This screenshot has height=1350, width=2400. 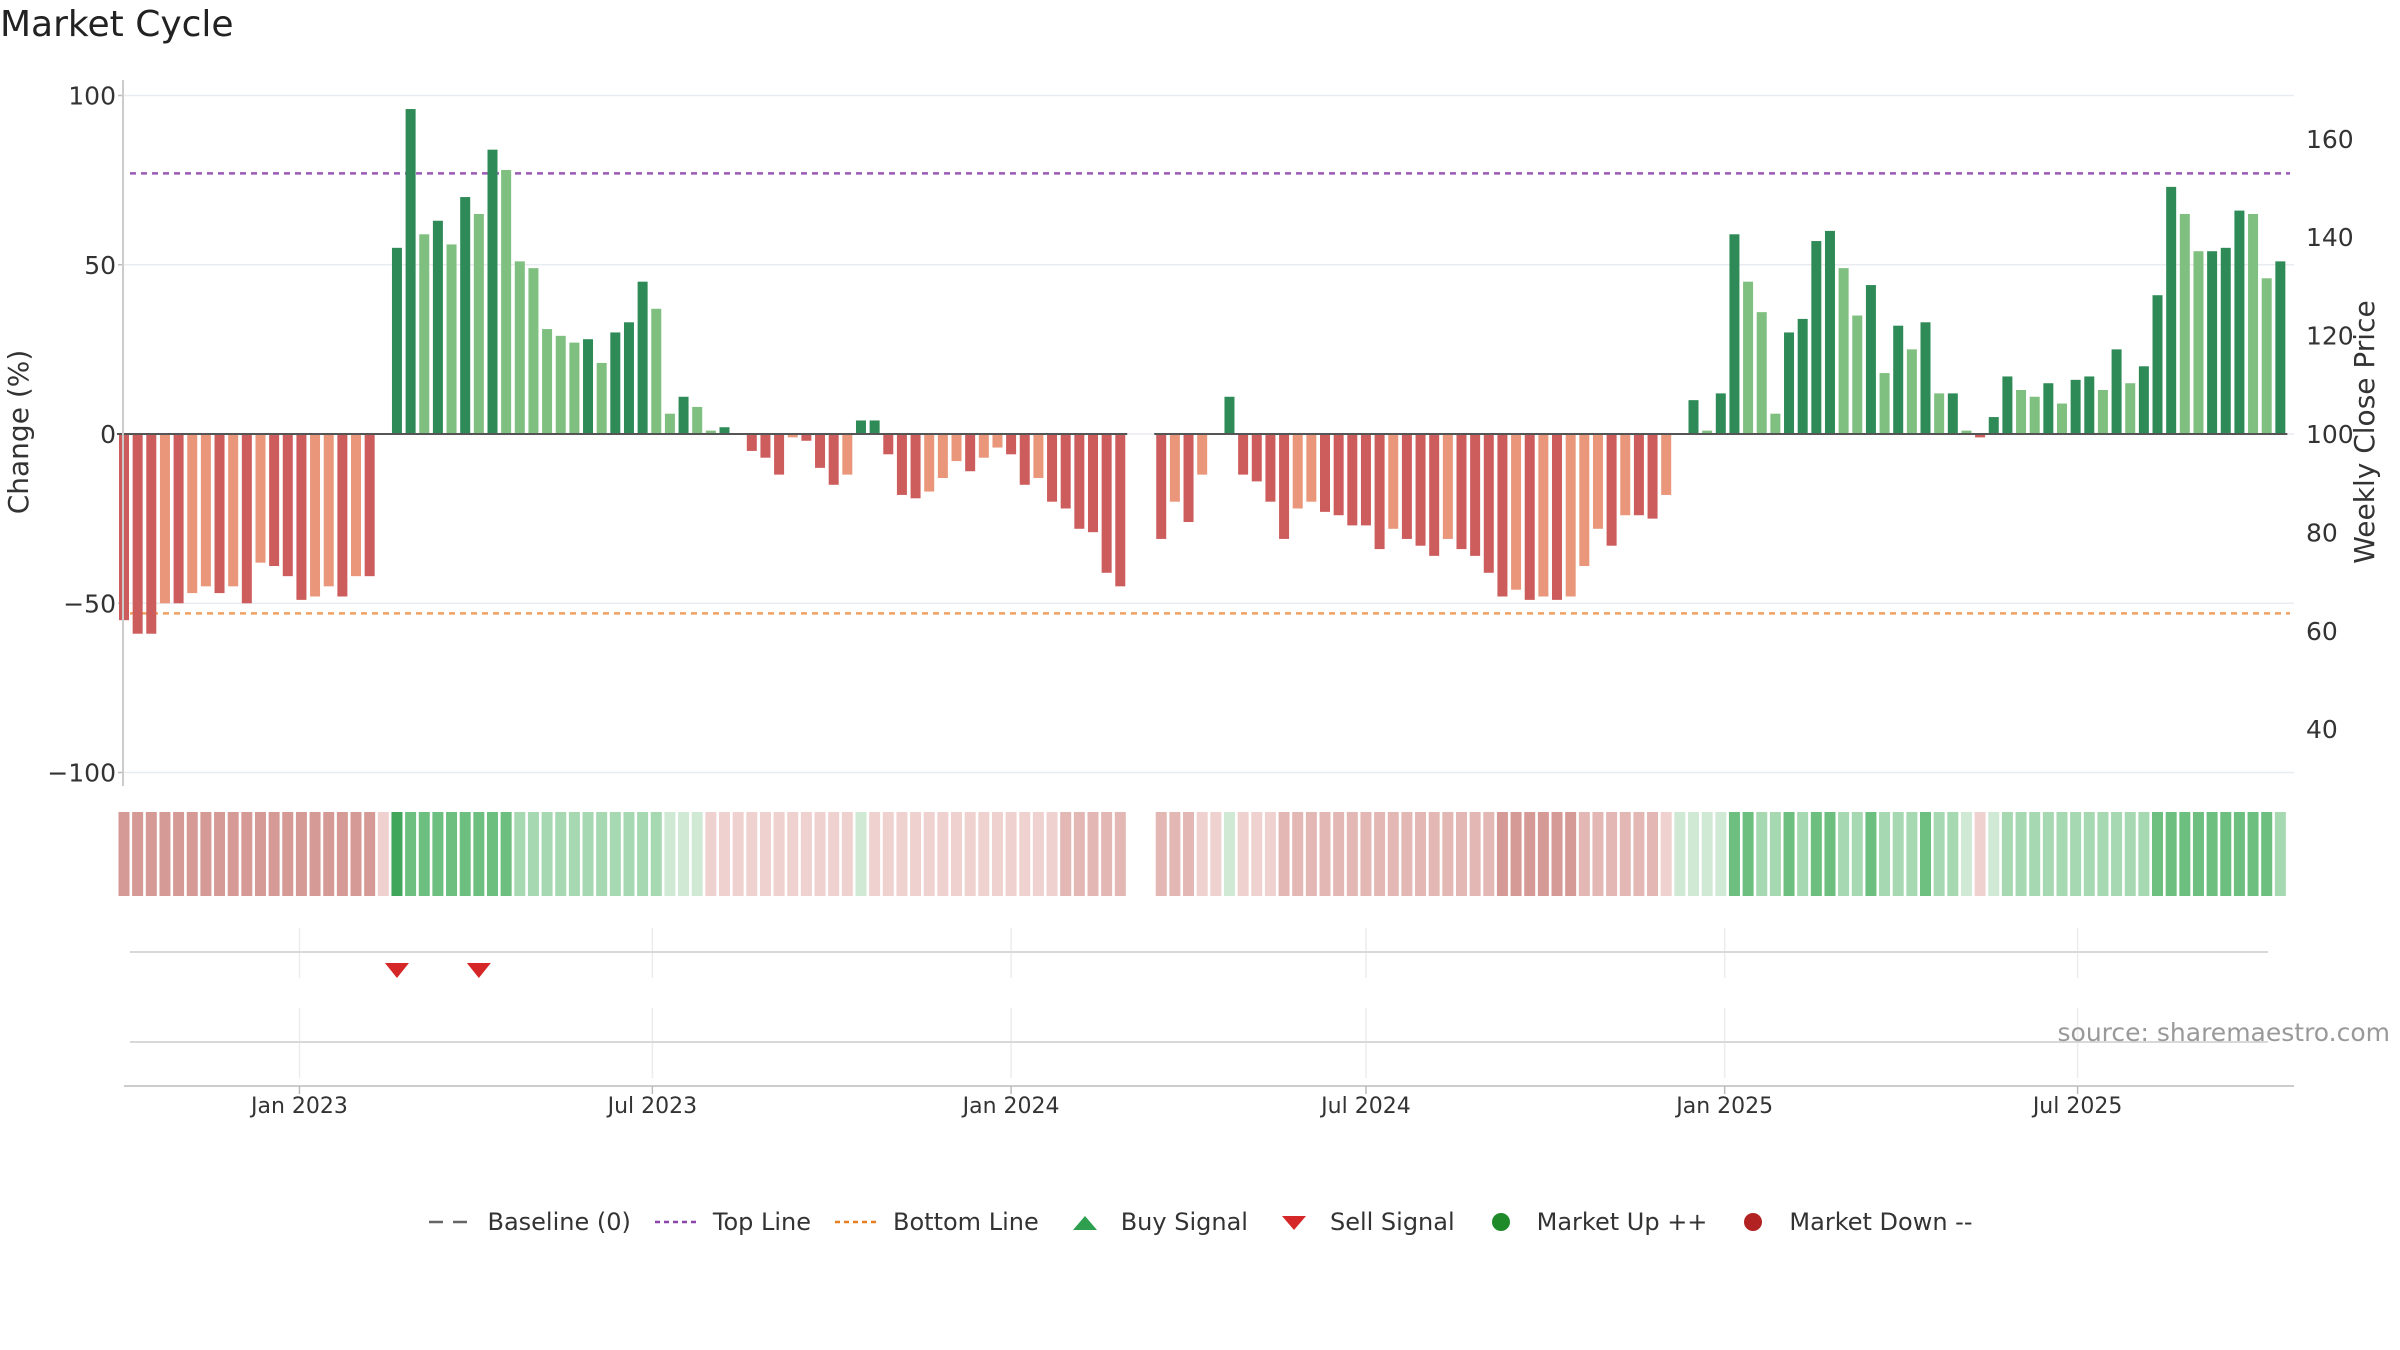 What do you see at coordinates (559, 1222) in the screenshot?
I see `legend-label: Baseline (0)` at bounding box center [559, 1222].